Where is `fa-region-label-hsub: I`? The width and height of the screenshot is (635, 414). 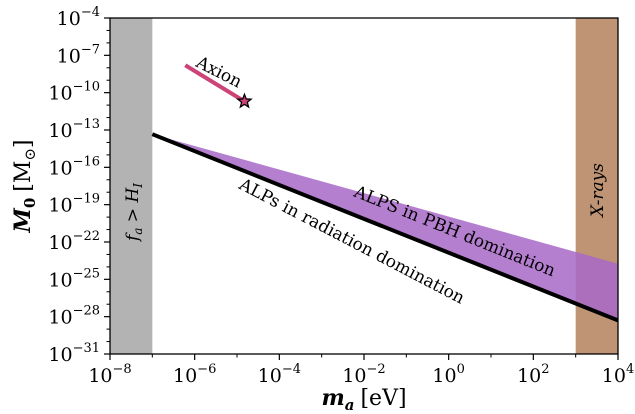 fa-region-label-hsub: I is located at coordinates (138, 186).